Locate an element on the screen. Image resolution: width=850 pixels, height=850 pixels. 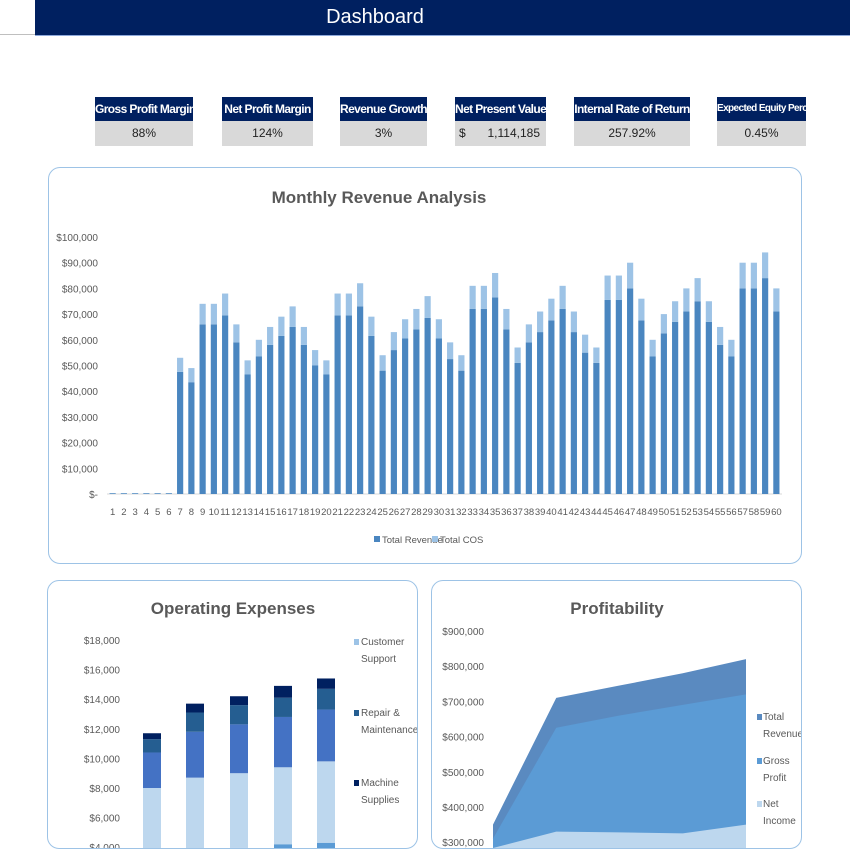
kpi-value-box: $ 1,114,185 is located at coordinates (500, 133).